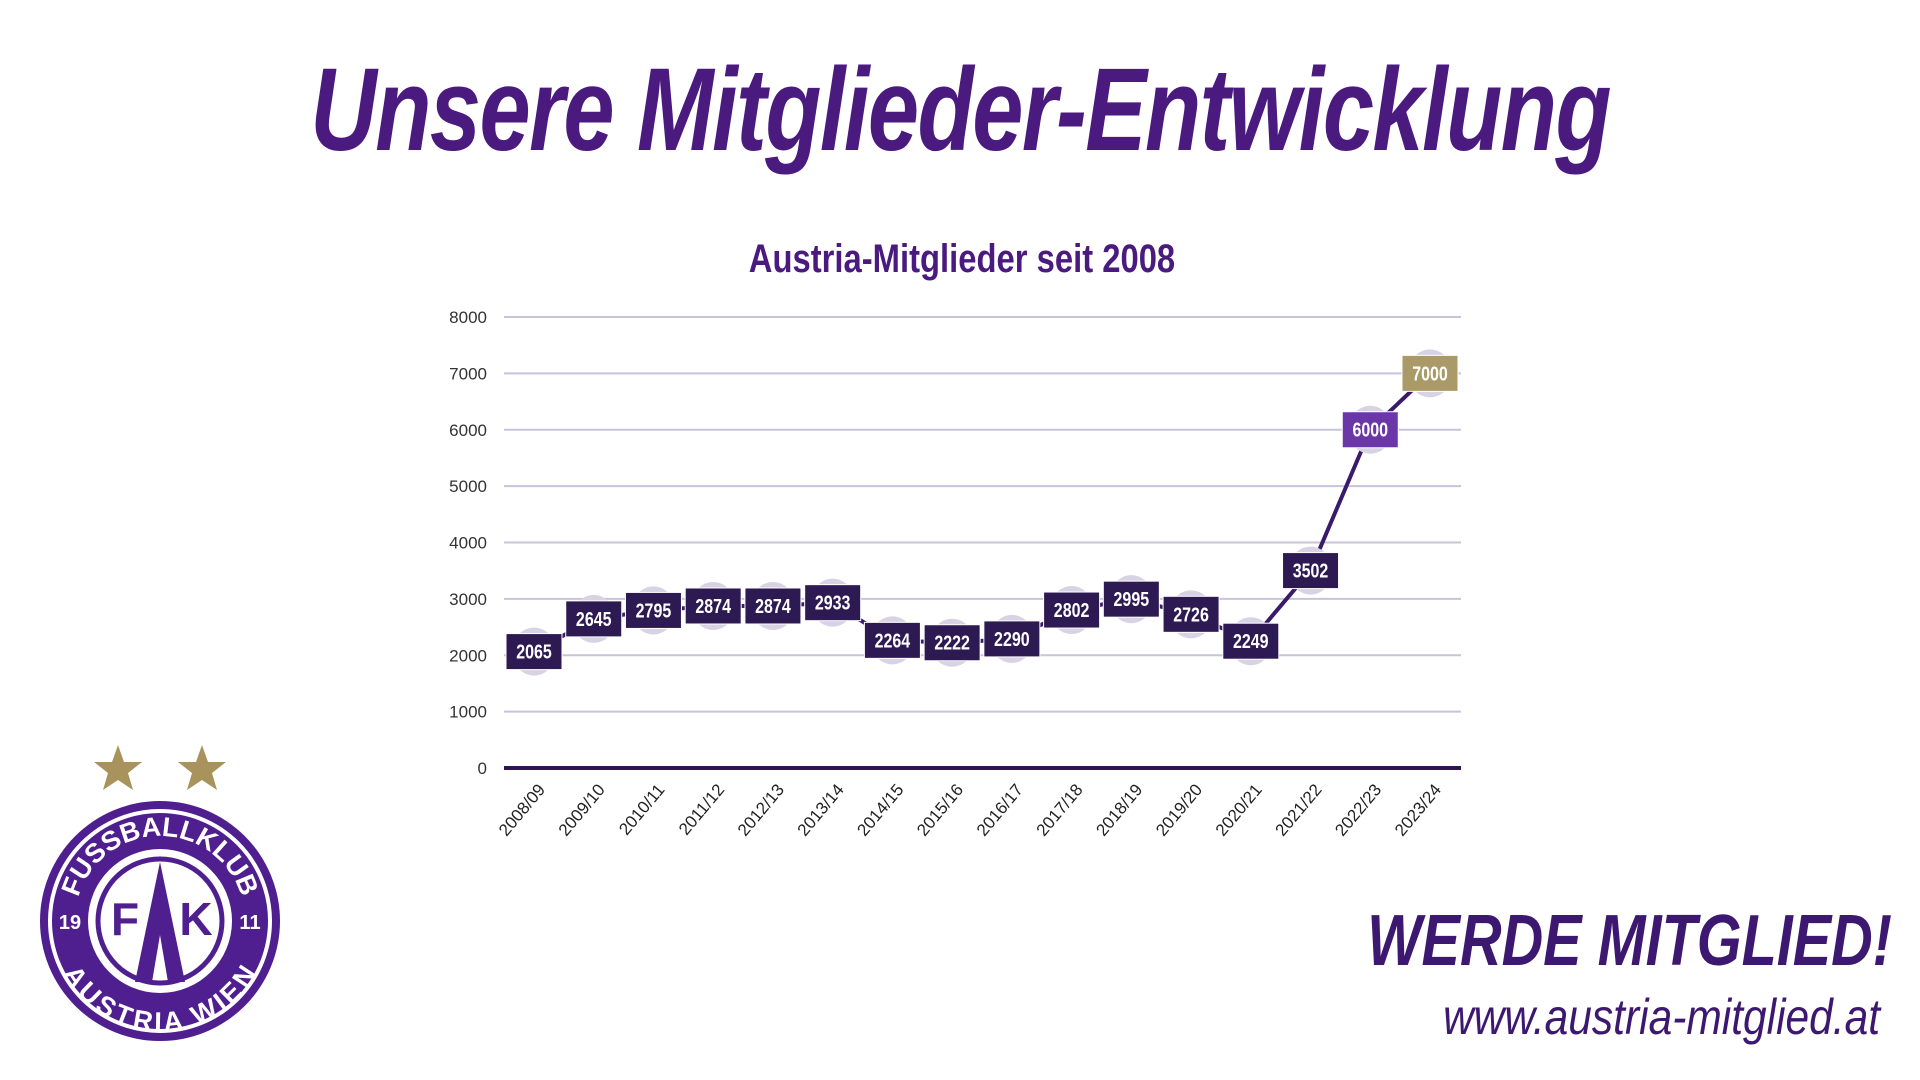 The width and height of the screenshot is (1920, 1080). Describe the element at coordinates (468, 317) in the screenshot. I see `y-tick-label: 8000` at that location.